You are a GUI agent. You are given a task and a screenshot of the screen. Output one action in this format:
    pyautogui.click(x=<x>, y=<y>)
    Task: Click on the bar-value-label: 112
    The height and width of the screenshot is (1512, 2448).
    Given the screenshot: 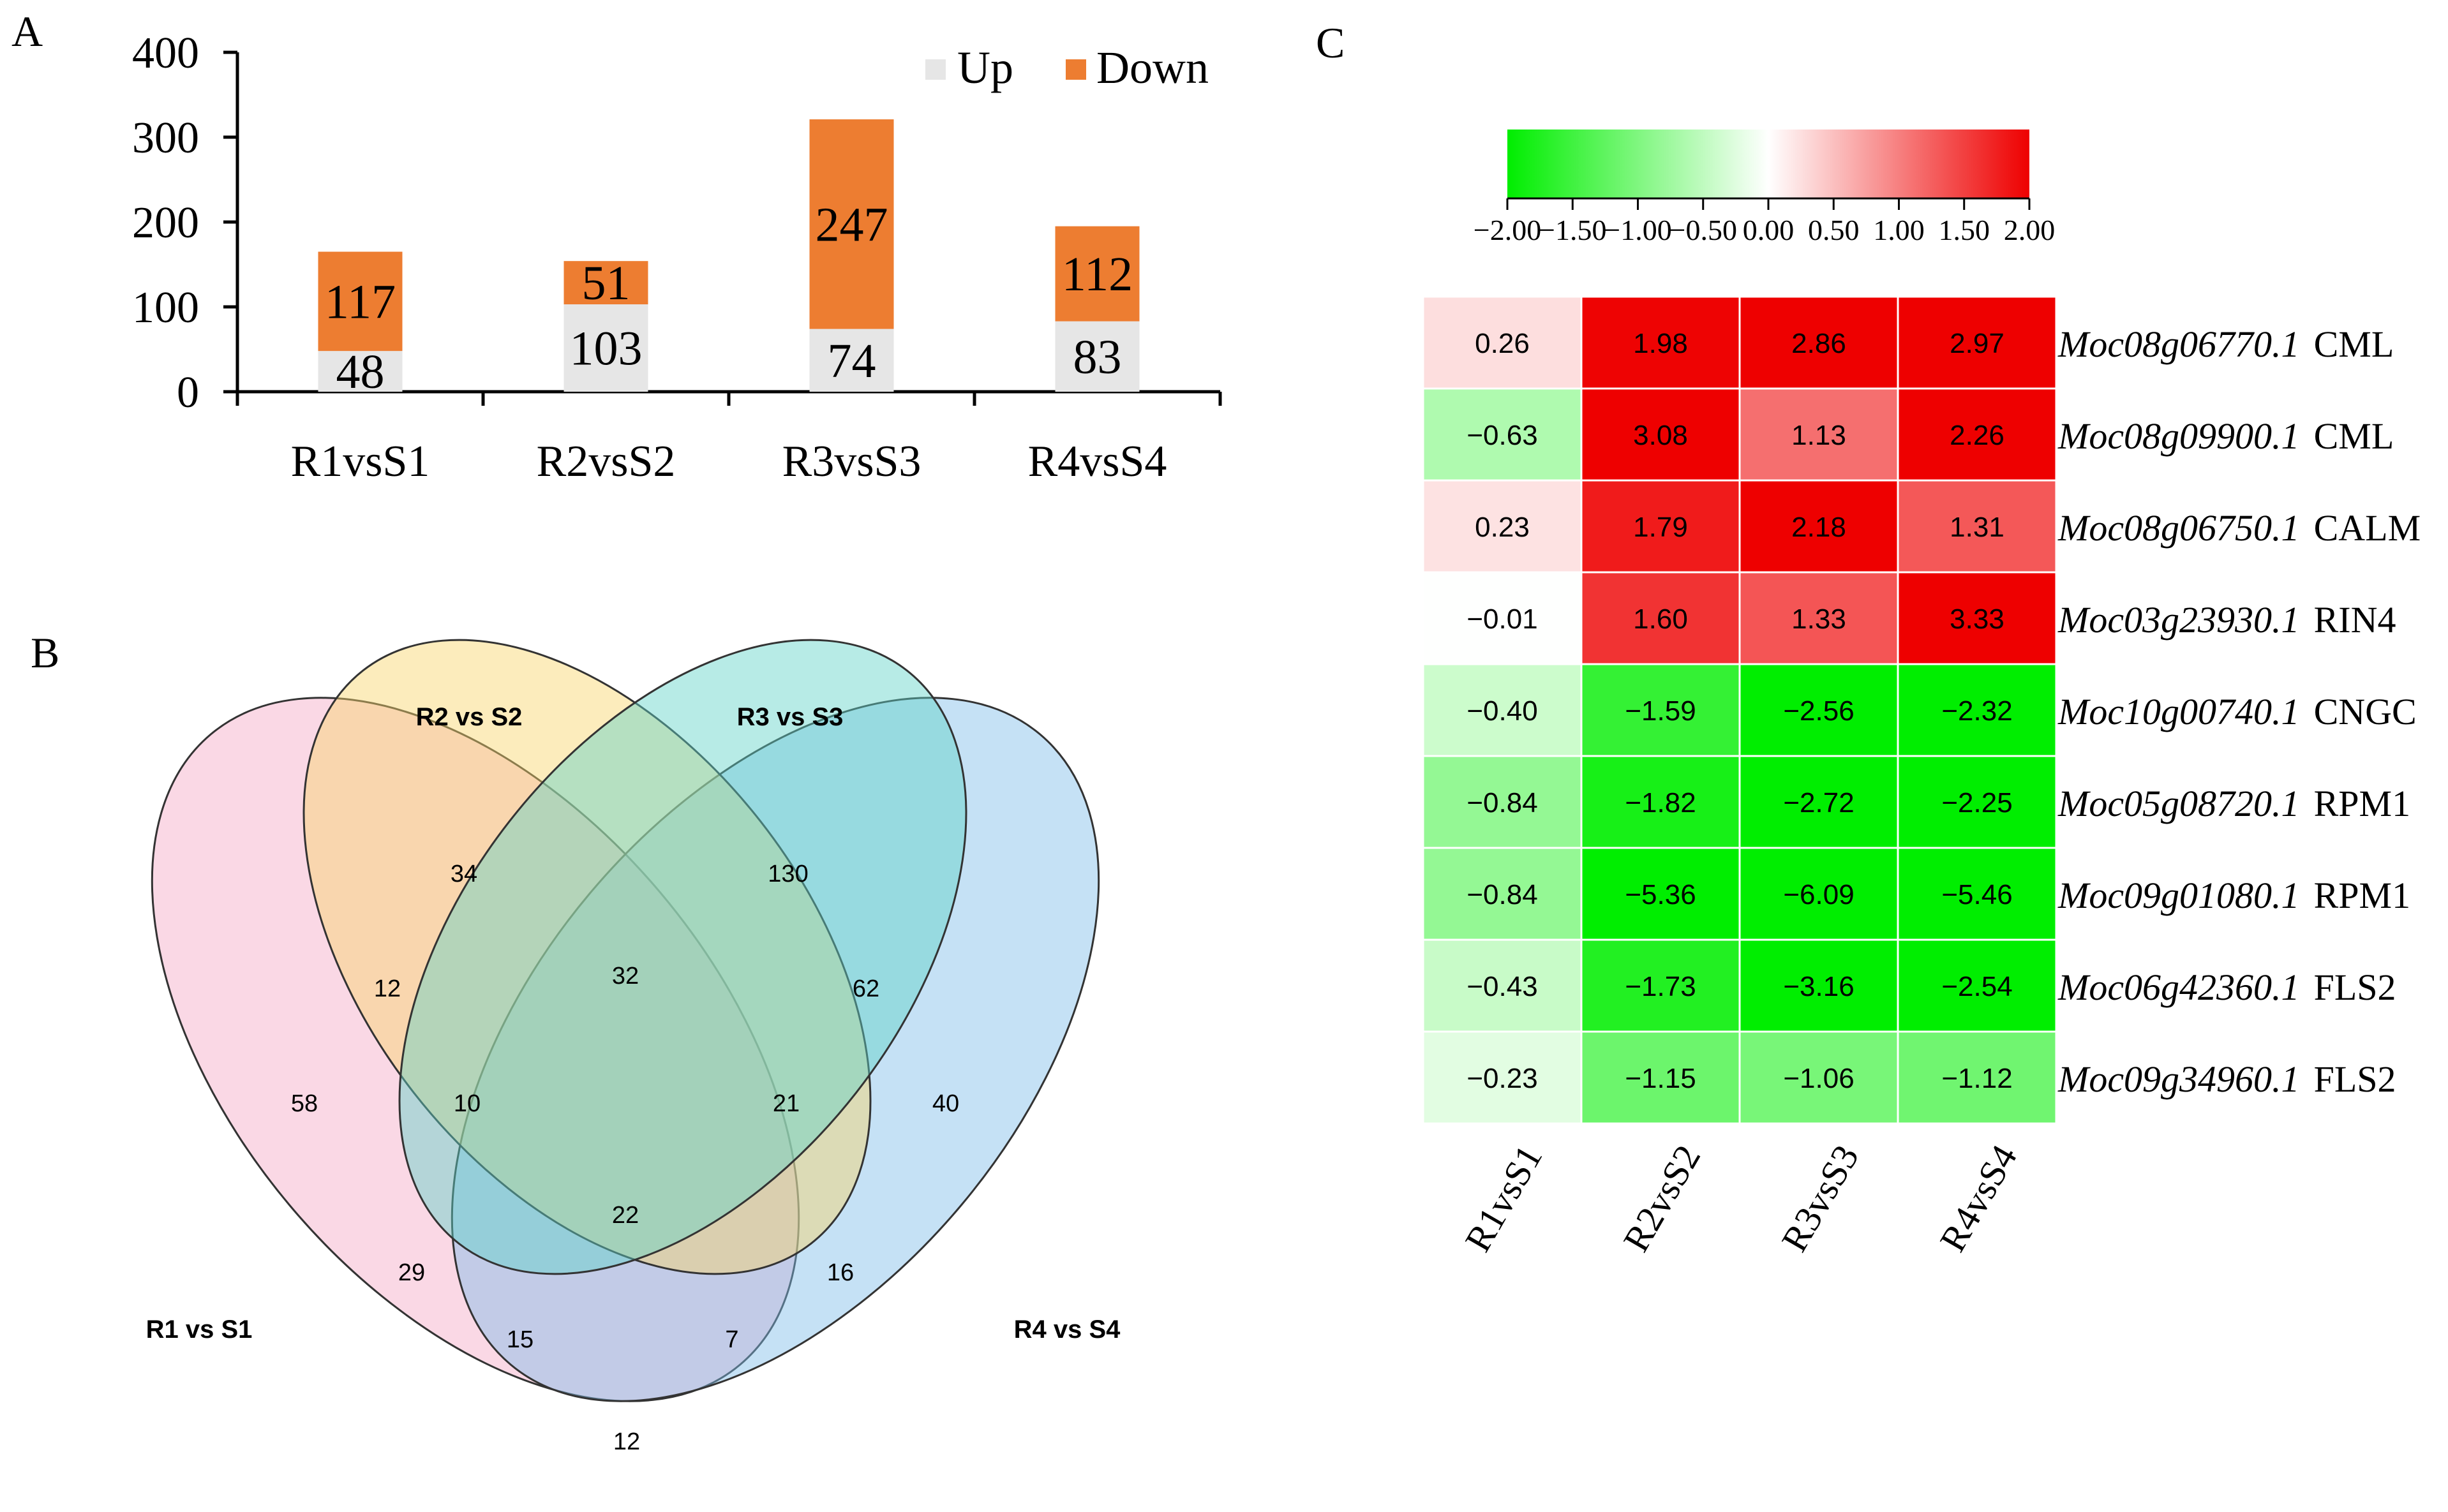 What is the action you would take?
    pyautogui.click(x=1097, y=274)
    